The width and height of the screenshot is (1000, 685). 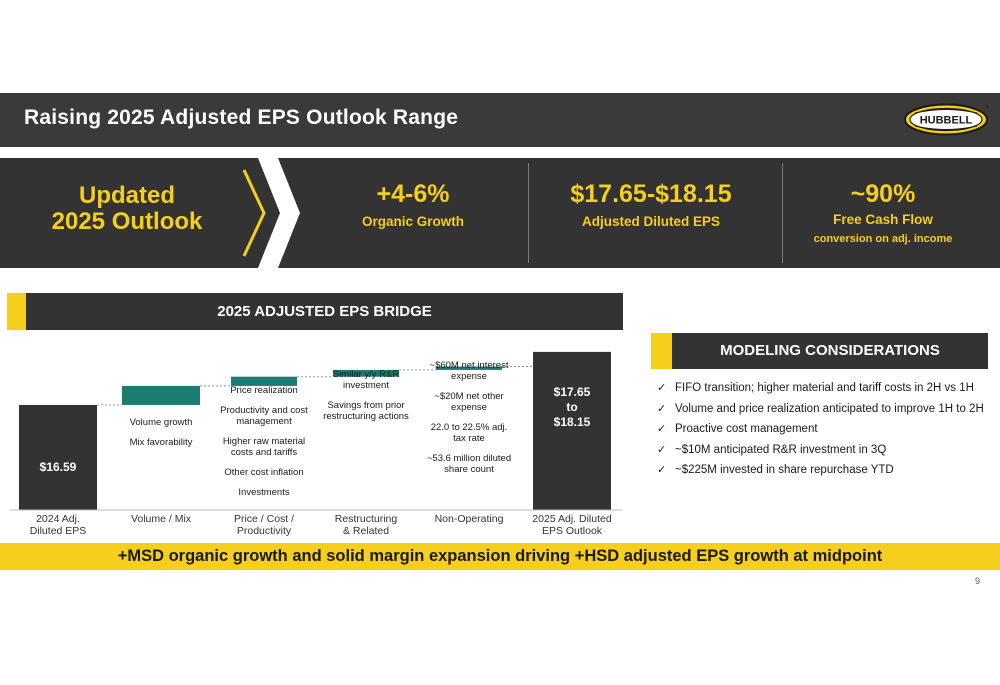 What do you see at coordinates (781, 449) in the screenshot?
I see `list-item-text: ~$10M anticipated R&R investment in 3Q` at bounding box center [781, 449].